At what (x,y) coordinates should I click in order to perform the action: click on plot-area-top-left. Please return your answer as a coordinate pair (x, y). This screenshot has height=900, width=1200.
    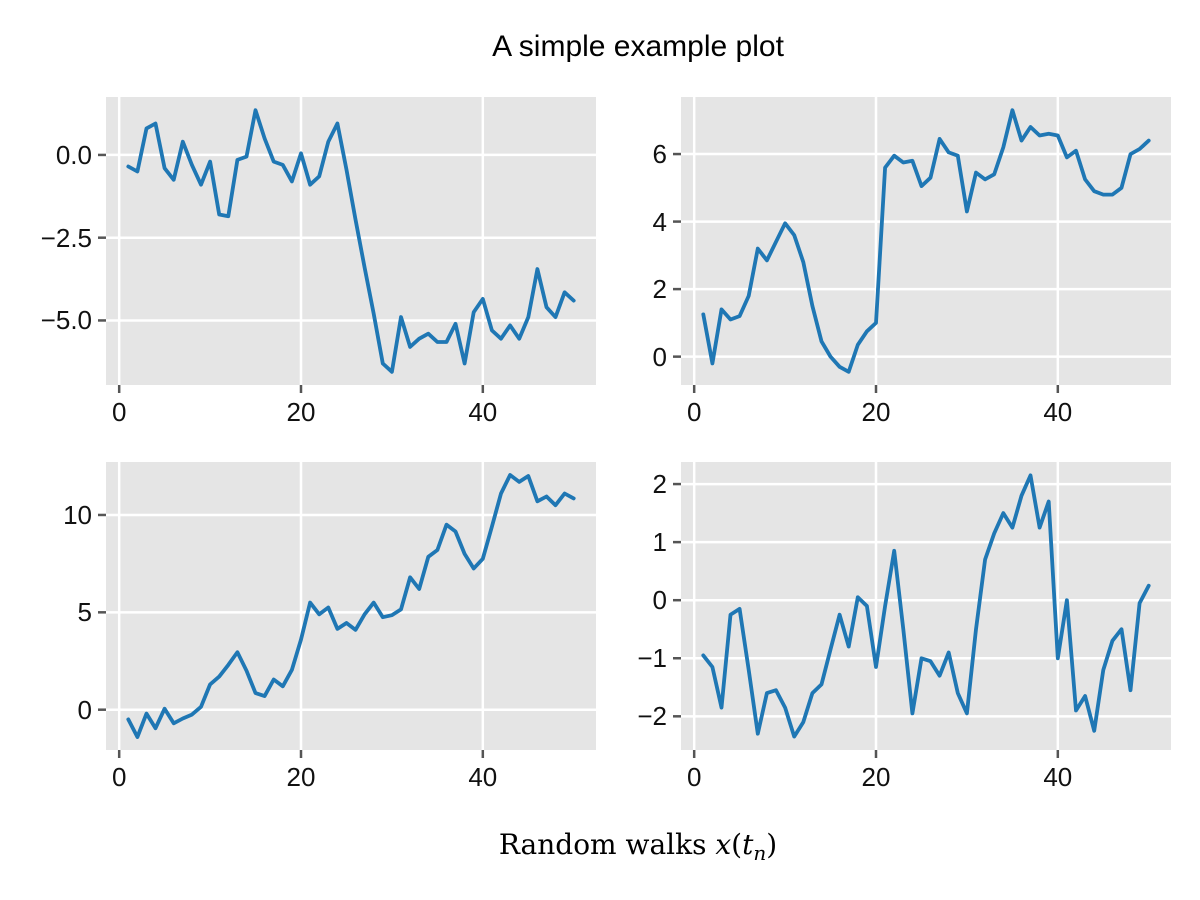
    Looking at the image, I should click on (347, 245).